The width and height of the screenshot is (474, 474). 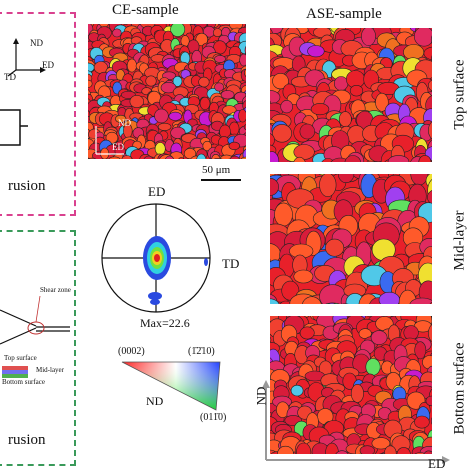 I want to click on top-surface-small-label: Top surface, so click(x=20, y=358).